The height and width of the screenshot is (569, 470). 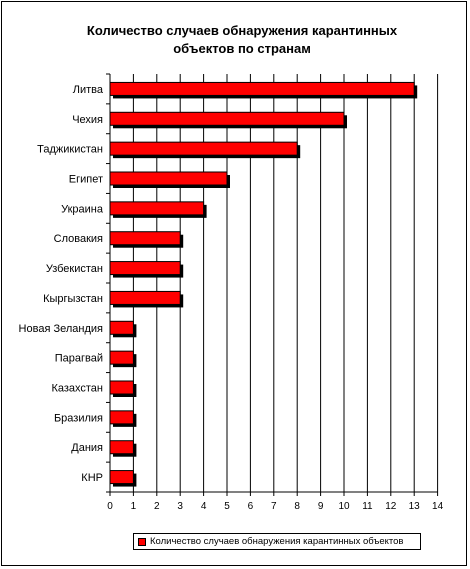 What do you see at coordinates (74, 269) in the screenshot?
I see `category-label: Узбекистан` at bounding box center [74, 269].